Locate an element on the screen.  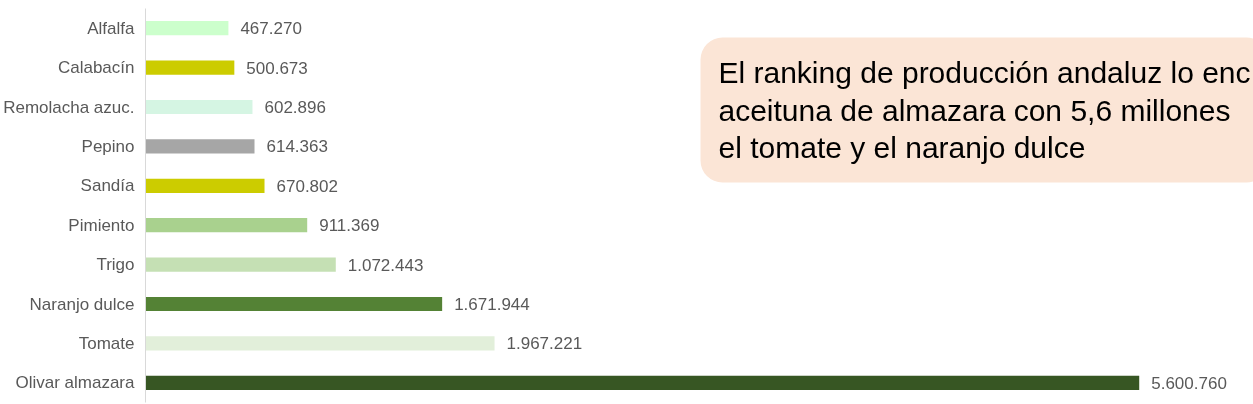
y-tick-label: Pimiento is located at coordinates (101, 225).